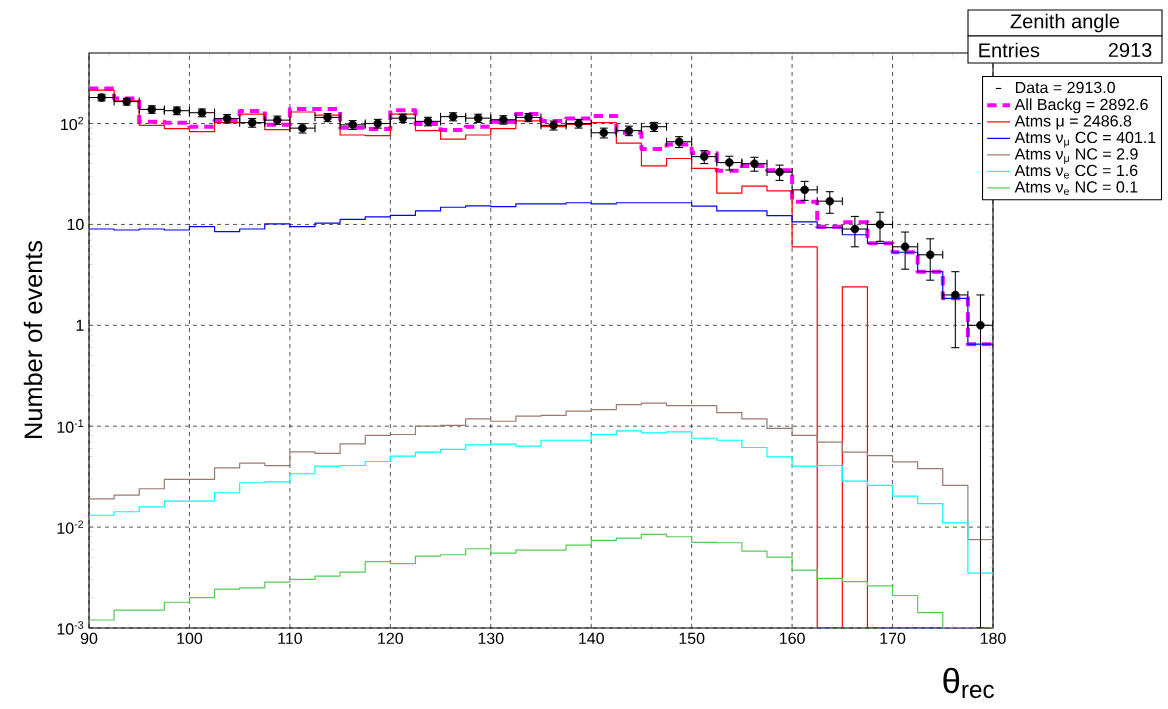  I want to click on x-axis-title: θ$_{rec}$, so click(968, 683).